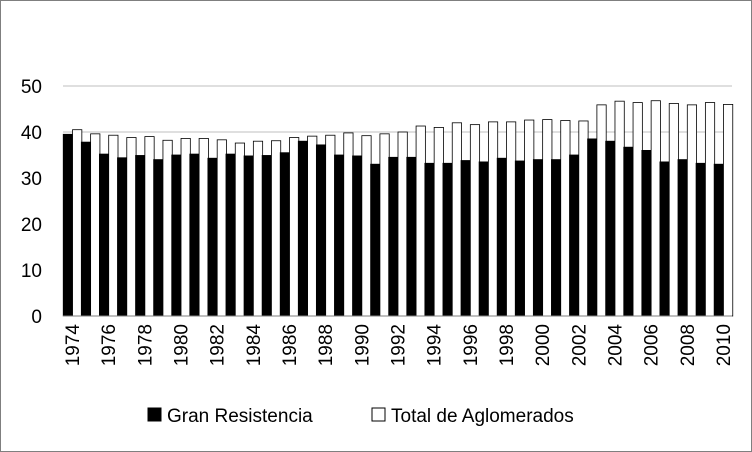 The height and width of the screenshot is (452, 752). What do you see at coordinates (574, 235) in the screenshot?
I see `bar-gran-resistencia-2002` at bounding box center [574, 235].